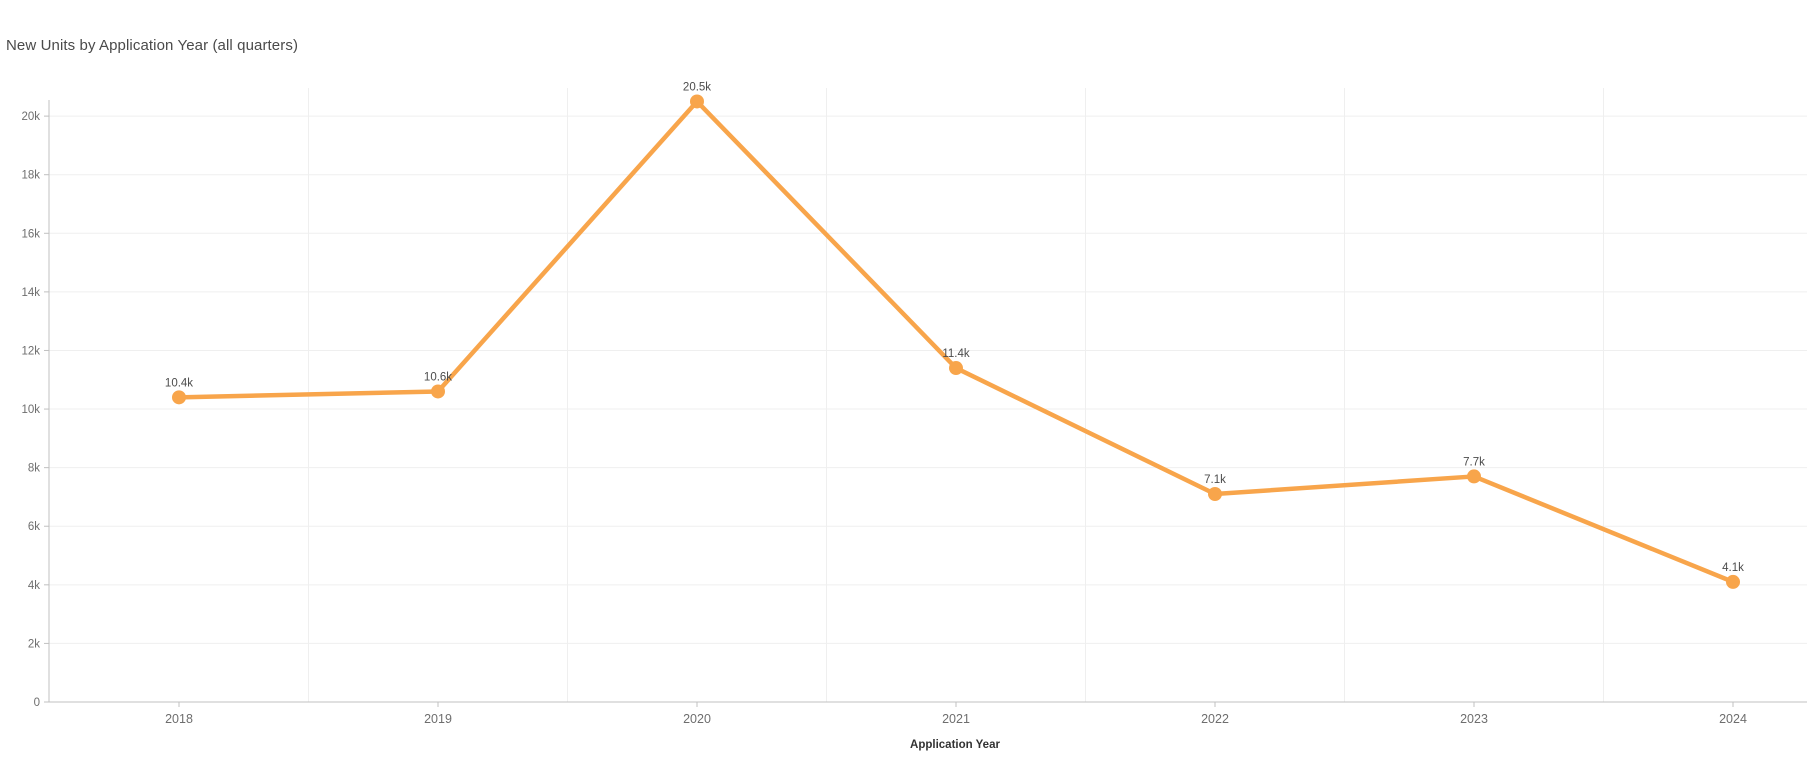 The width and height of the screenshot is (1807, 764). I want to click on data-point-label: 20.5k, so click(697, 87).